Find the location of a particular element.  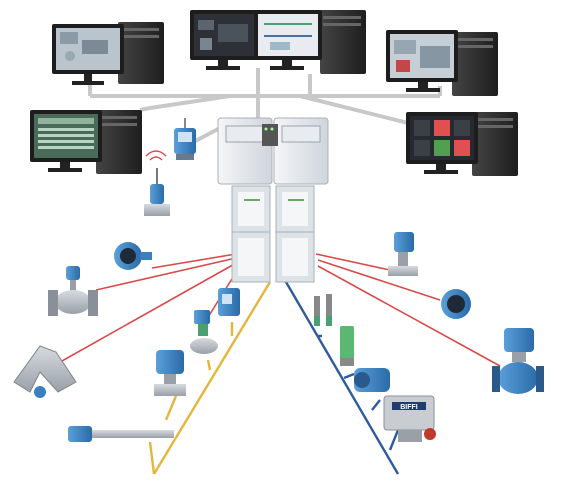

coriolis-meter is located at coordinates (45, 371).